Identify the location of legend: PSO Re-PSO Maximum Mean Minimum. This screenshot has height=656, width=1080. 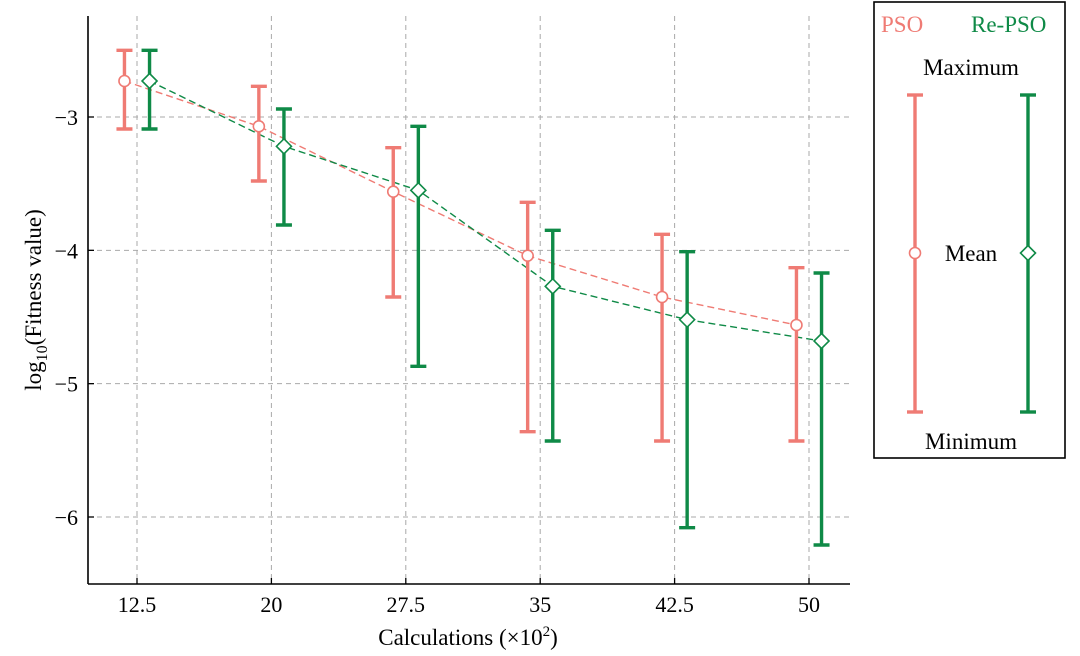
(969, 230).